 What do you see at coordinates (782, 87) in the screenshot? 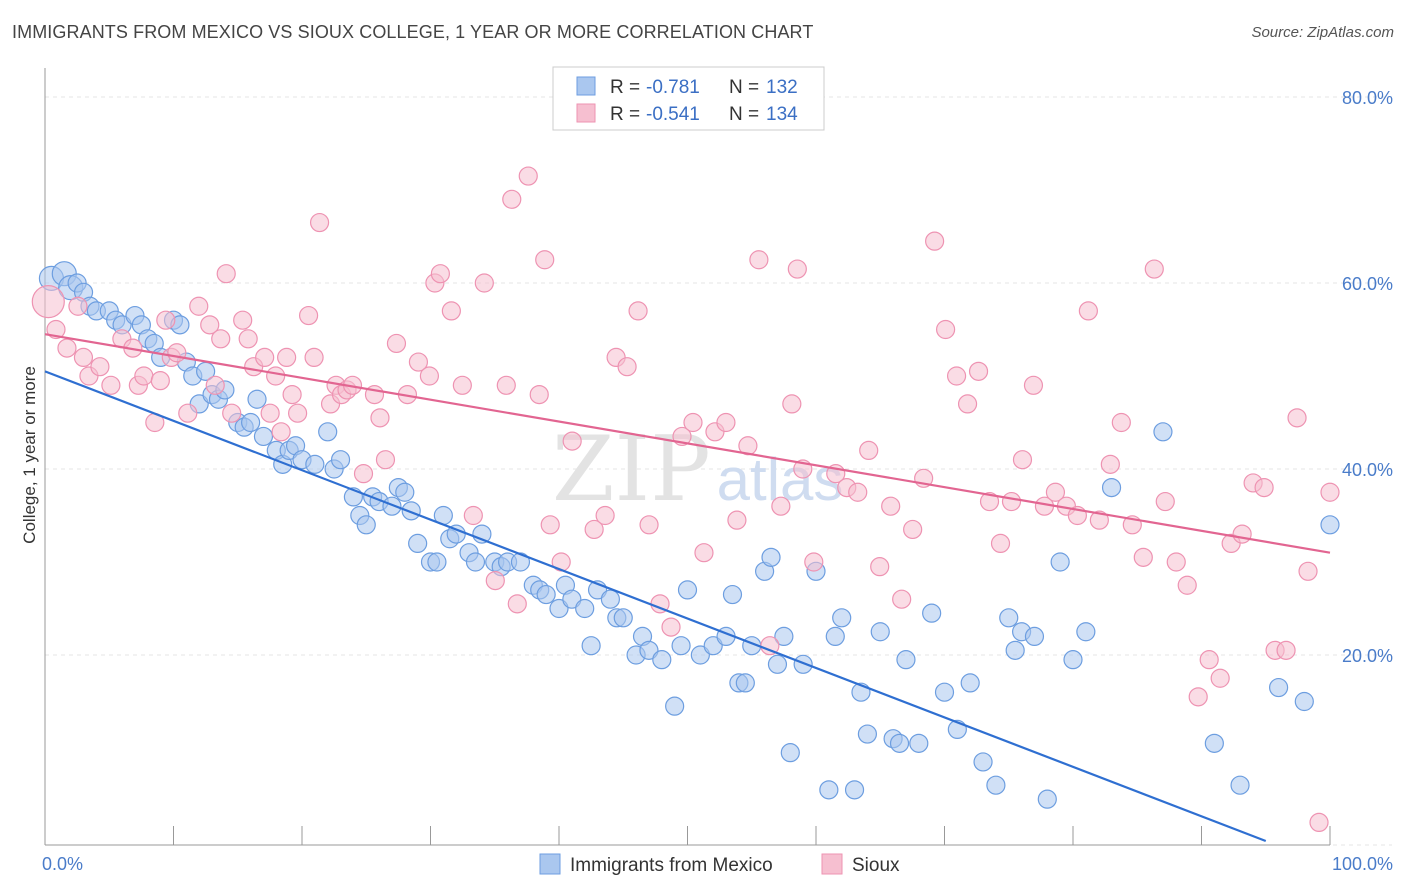
I see `legend-n-value: 132` at bounding box center [782, 87].